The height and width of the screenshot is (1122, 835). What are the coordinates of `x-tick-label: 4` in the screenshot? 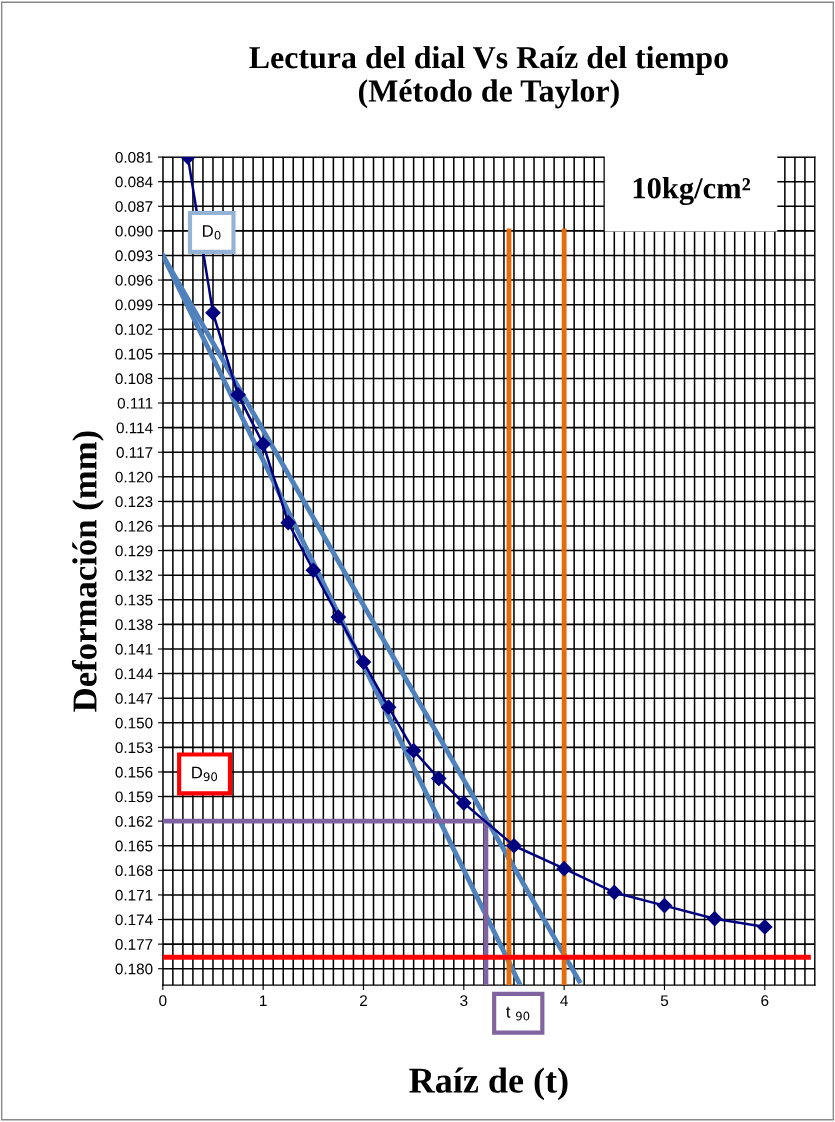 It's located at (564, 1000).